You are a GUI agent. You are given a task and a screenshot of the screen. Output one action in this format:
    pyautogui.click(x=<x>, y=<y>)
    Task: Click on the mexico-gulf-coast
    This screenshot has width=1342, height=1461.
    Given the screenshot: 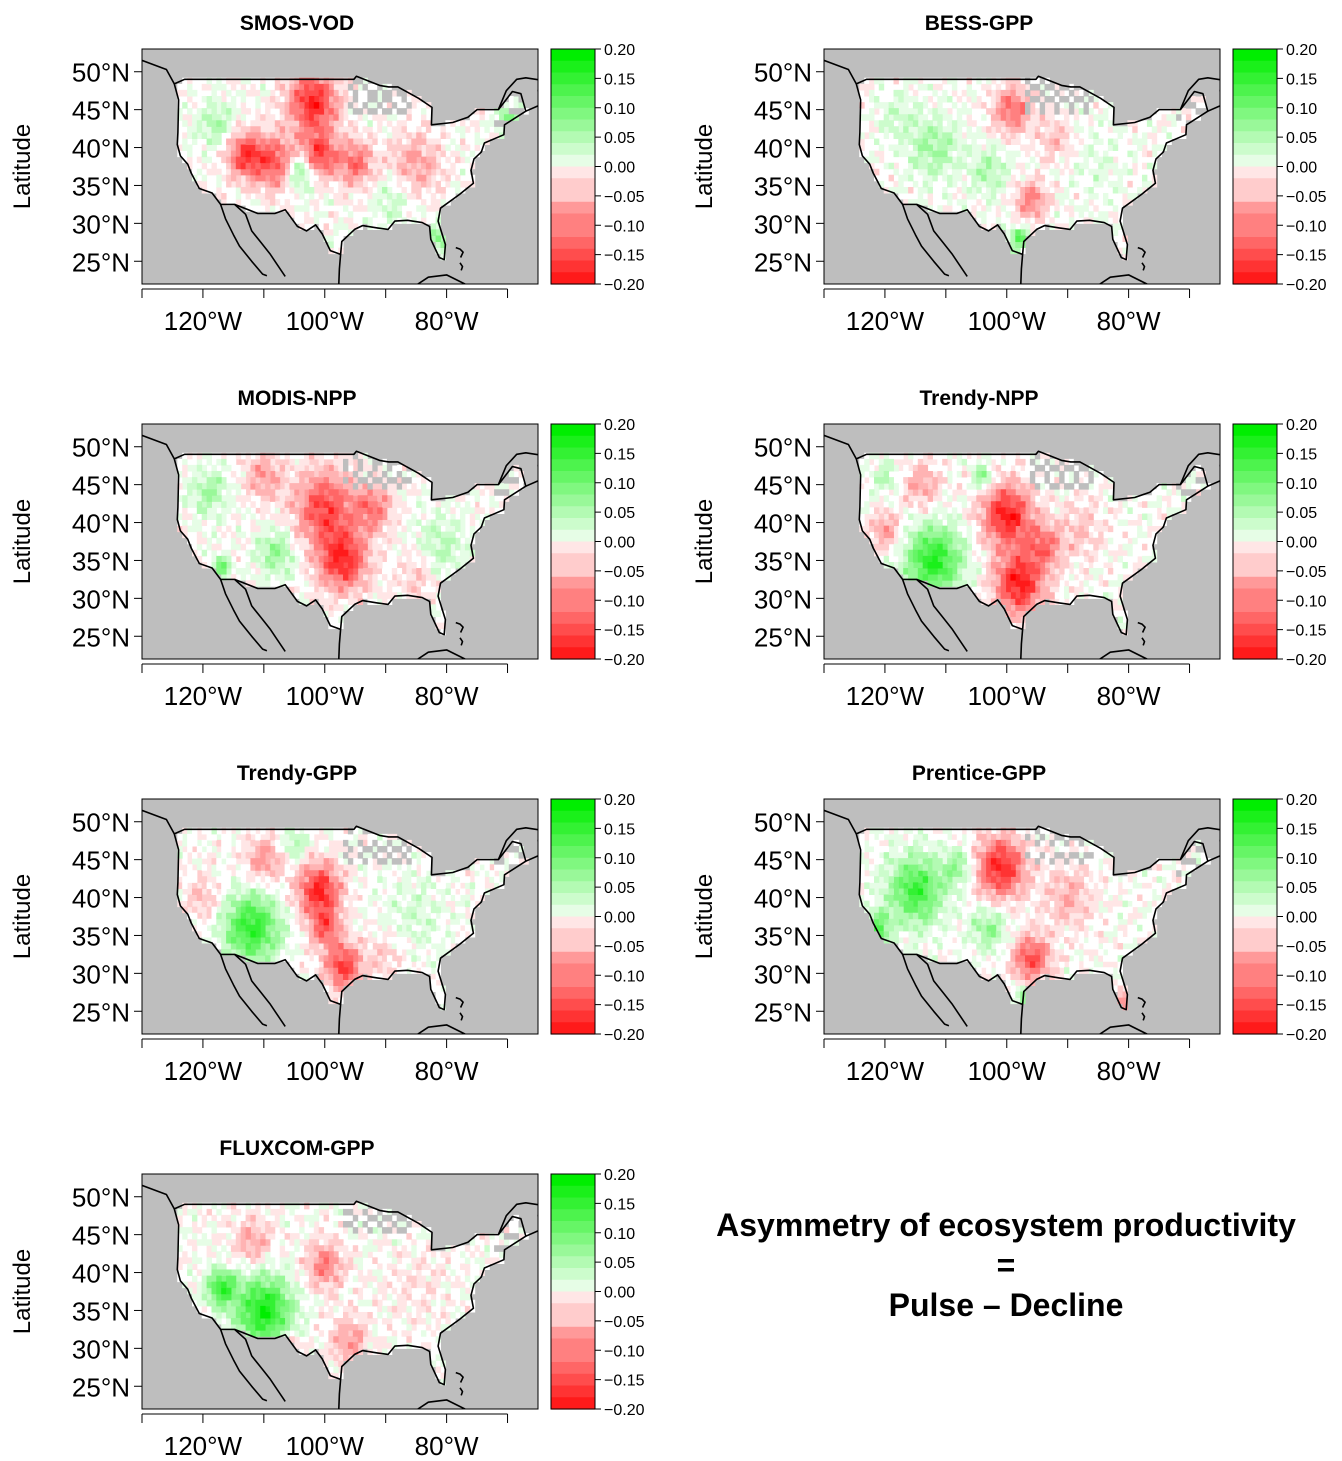 What is the action you would take?
    pyautogui.click(x=1022, y=644)
    